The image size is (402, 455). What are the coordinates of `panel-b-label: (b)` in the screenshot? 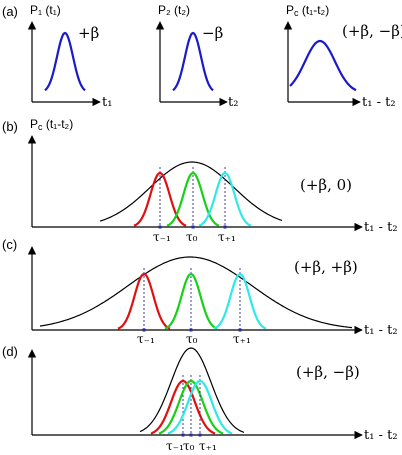 It's located at (10, 126).